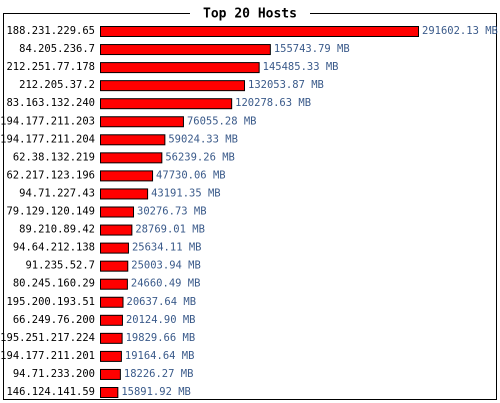 The image size is (500, 403). What do you see at coordinates (60, 266) in the screenshot?
I see `host-label: 91.235.52.7` at bounding box center [60, 266].